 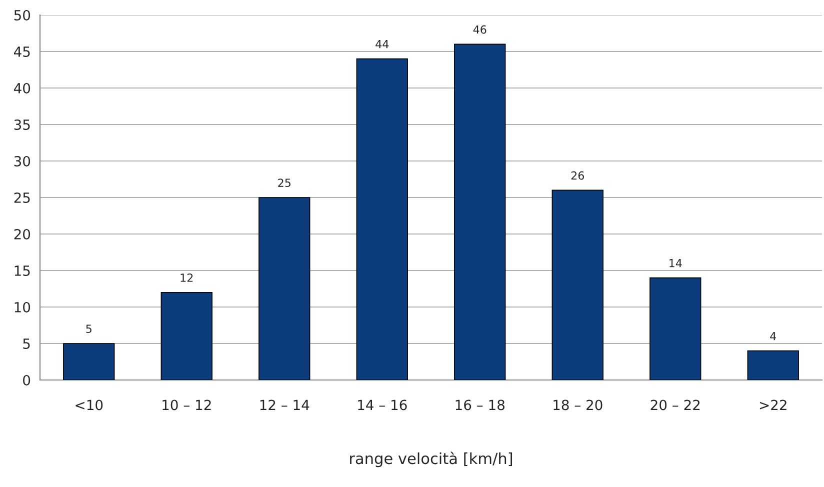 What do you see at coordinates (22, 161) in the screenshot?
I see `y-tick-label: 30` at bounding box center [22, 161].